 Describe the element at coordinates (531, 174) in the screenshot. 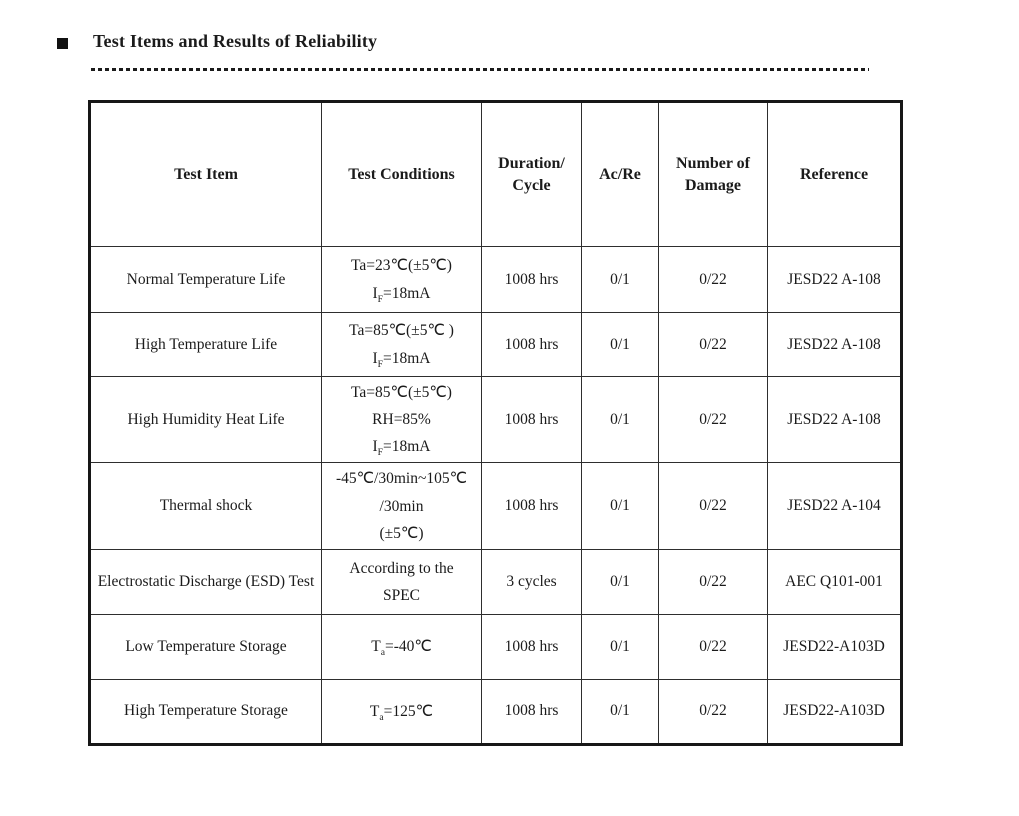

I see `column-header-duration-cycle: Duration/Cycle` at that location.